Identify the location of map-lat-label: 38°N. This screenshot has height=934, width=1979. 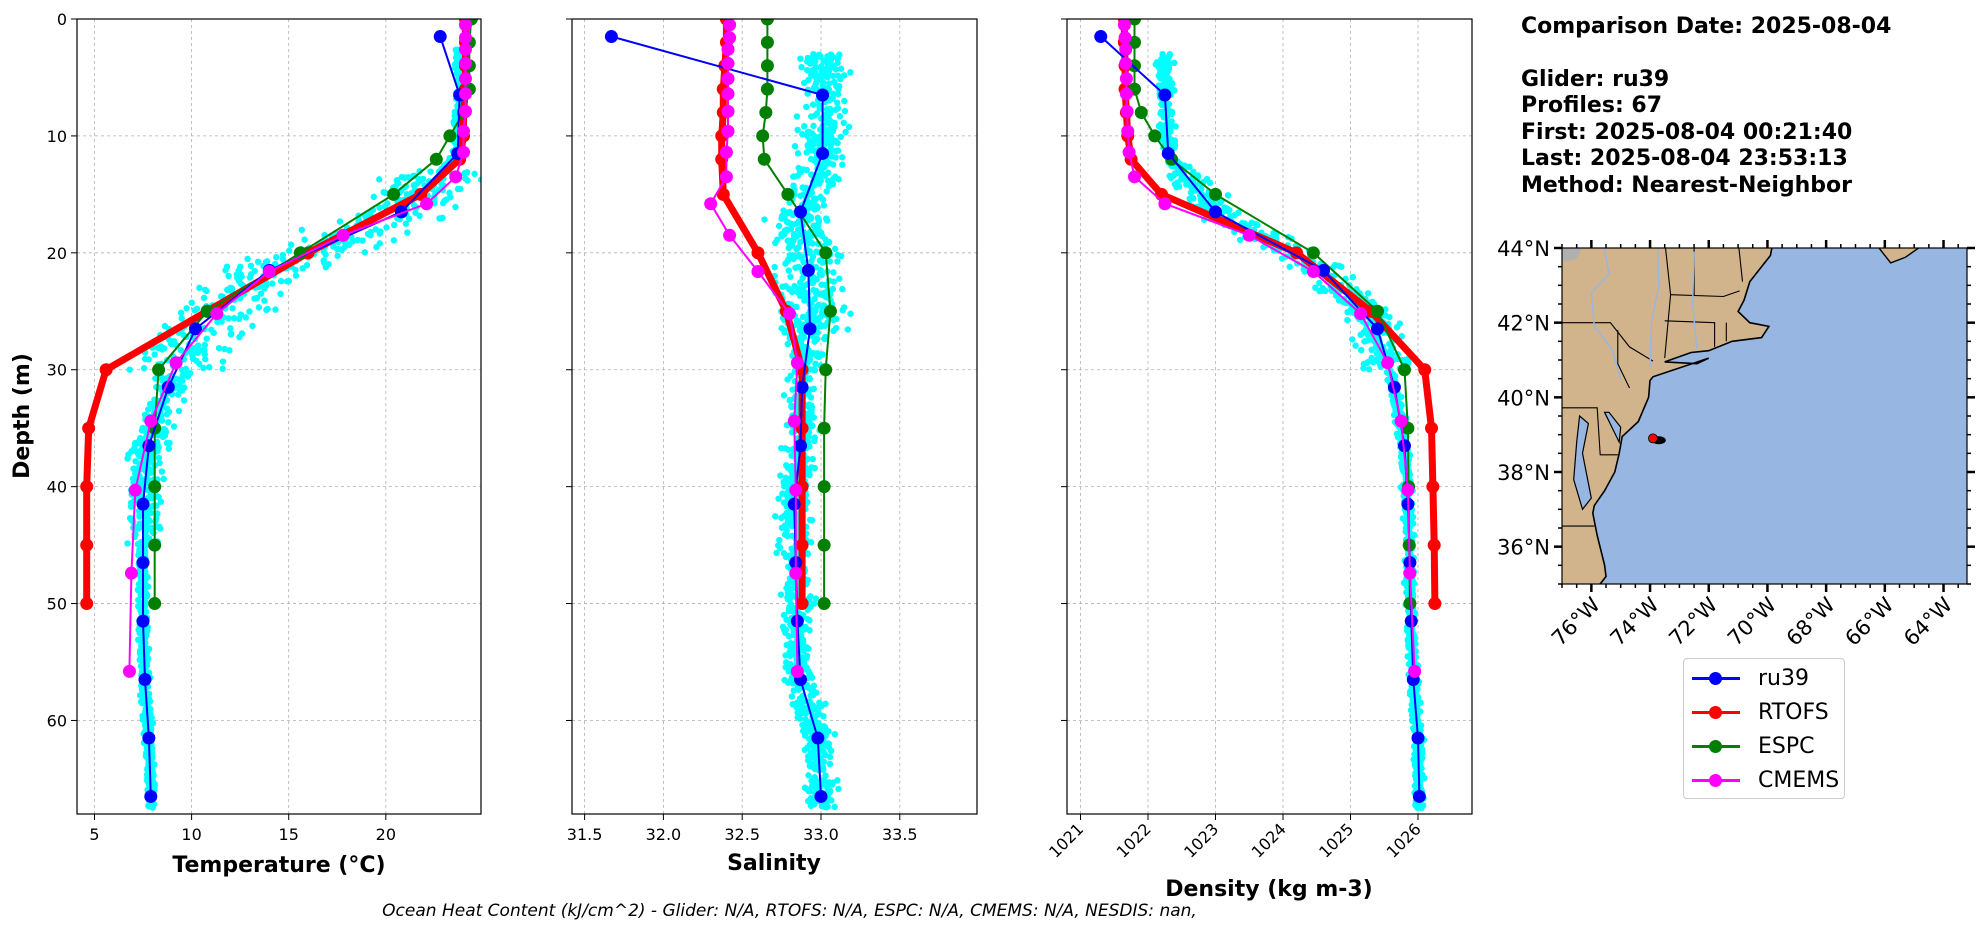
(1523, 473).